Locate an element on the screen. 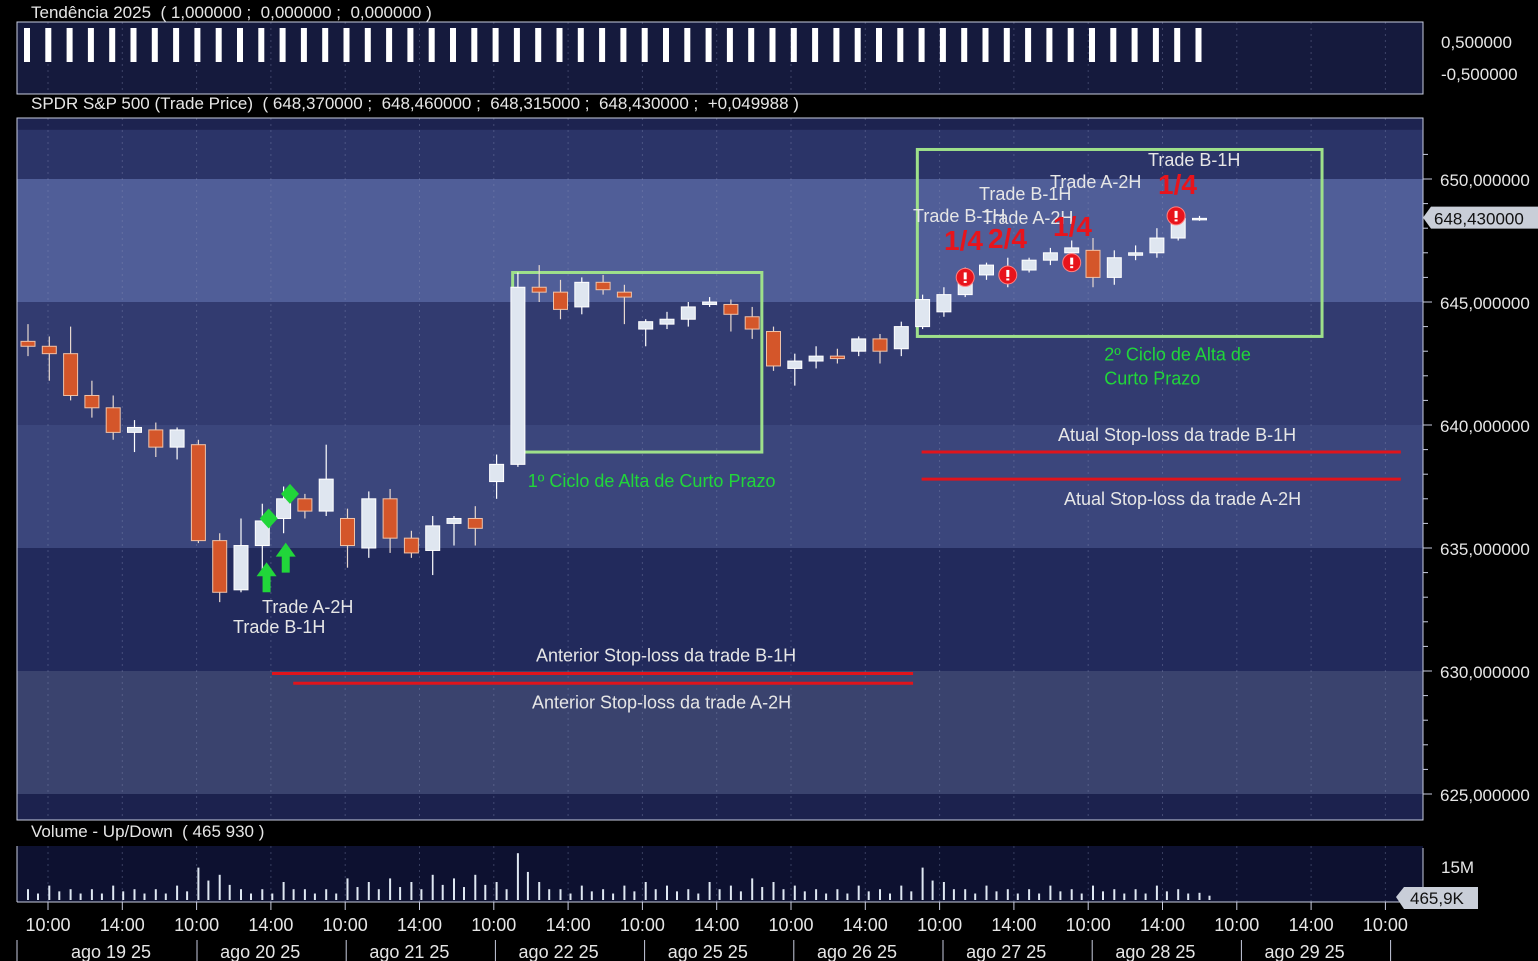  price-band-lower is located at coordinates (720, 732).